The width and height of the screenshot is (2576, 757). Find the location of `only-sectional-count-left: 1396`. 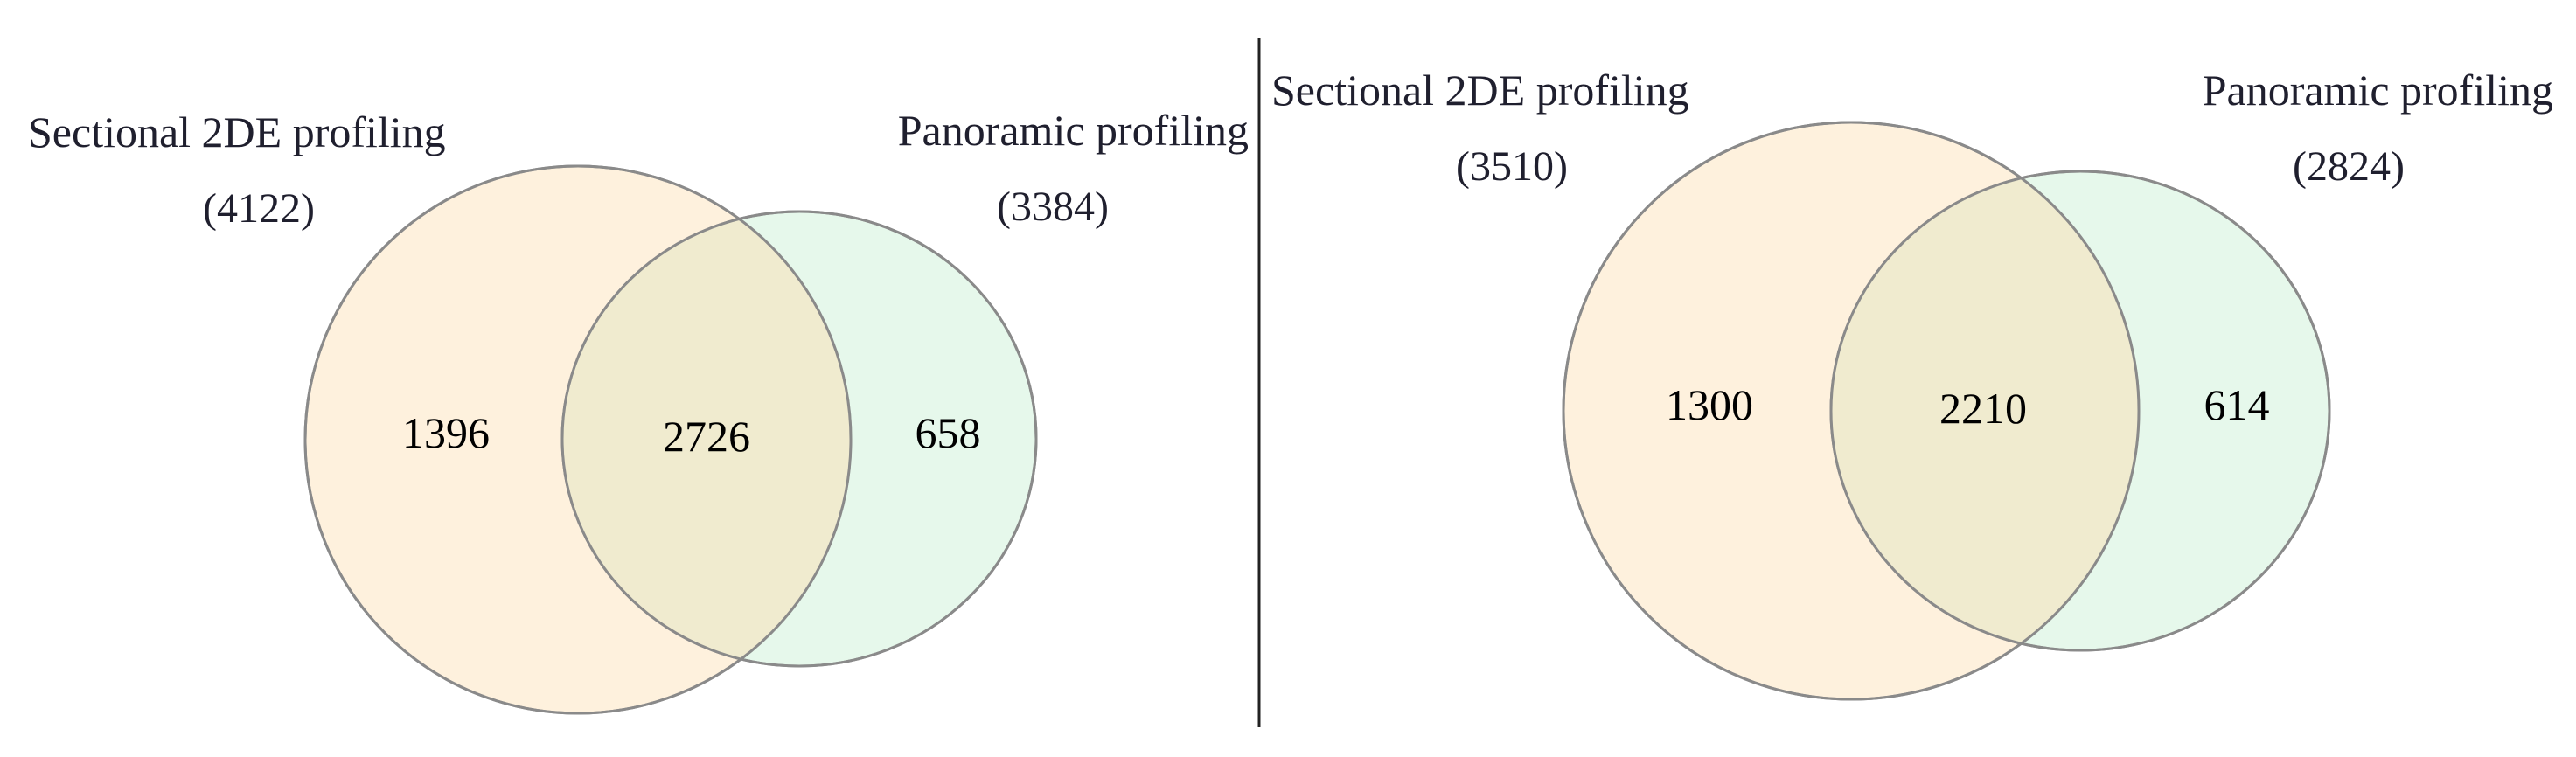

only-sectional-count-left: 1396 is located at coordinates (446, 433).